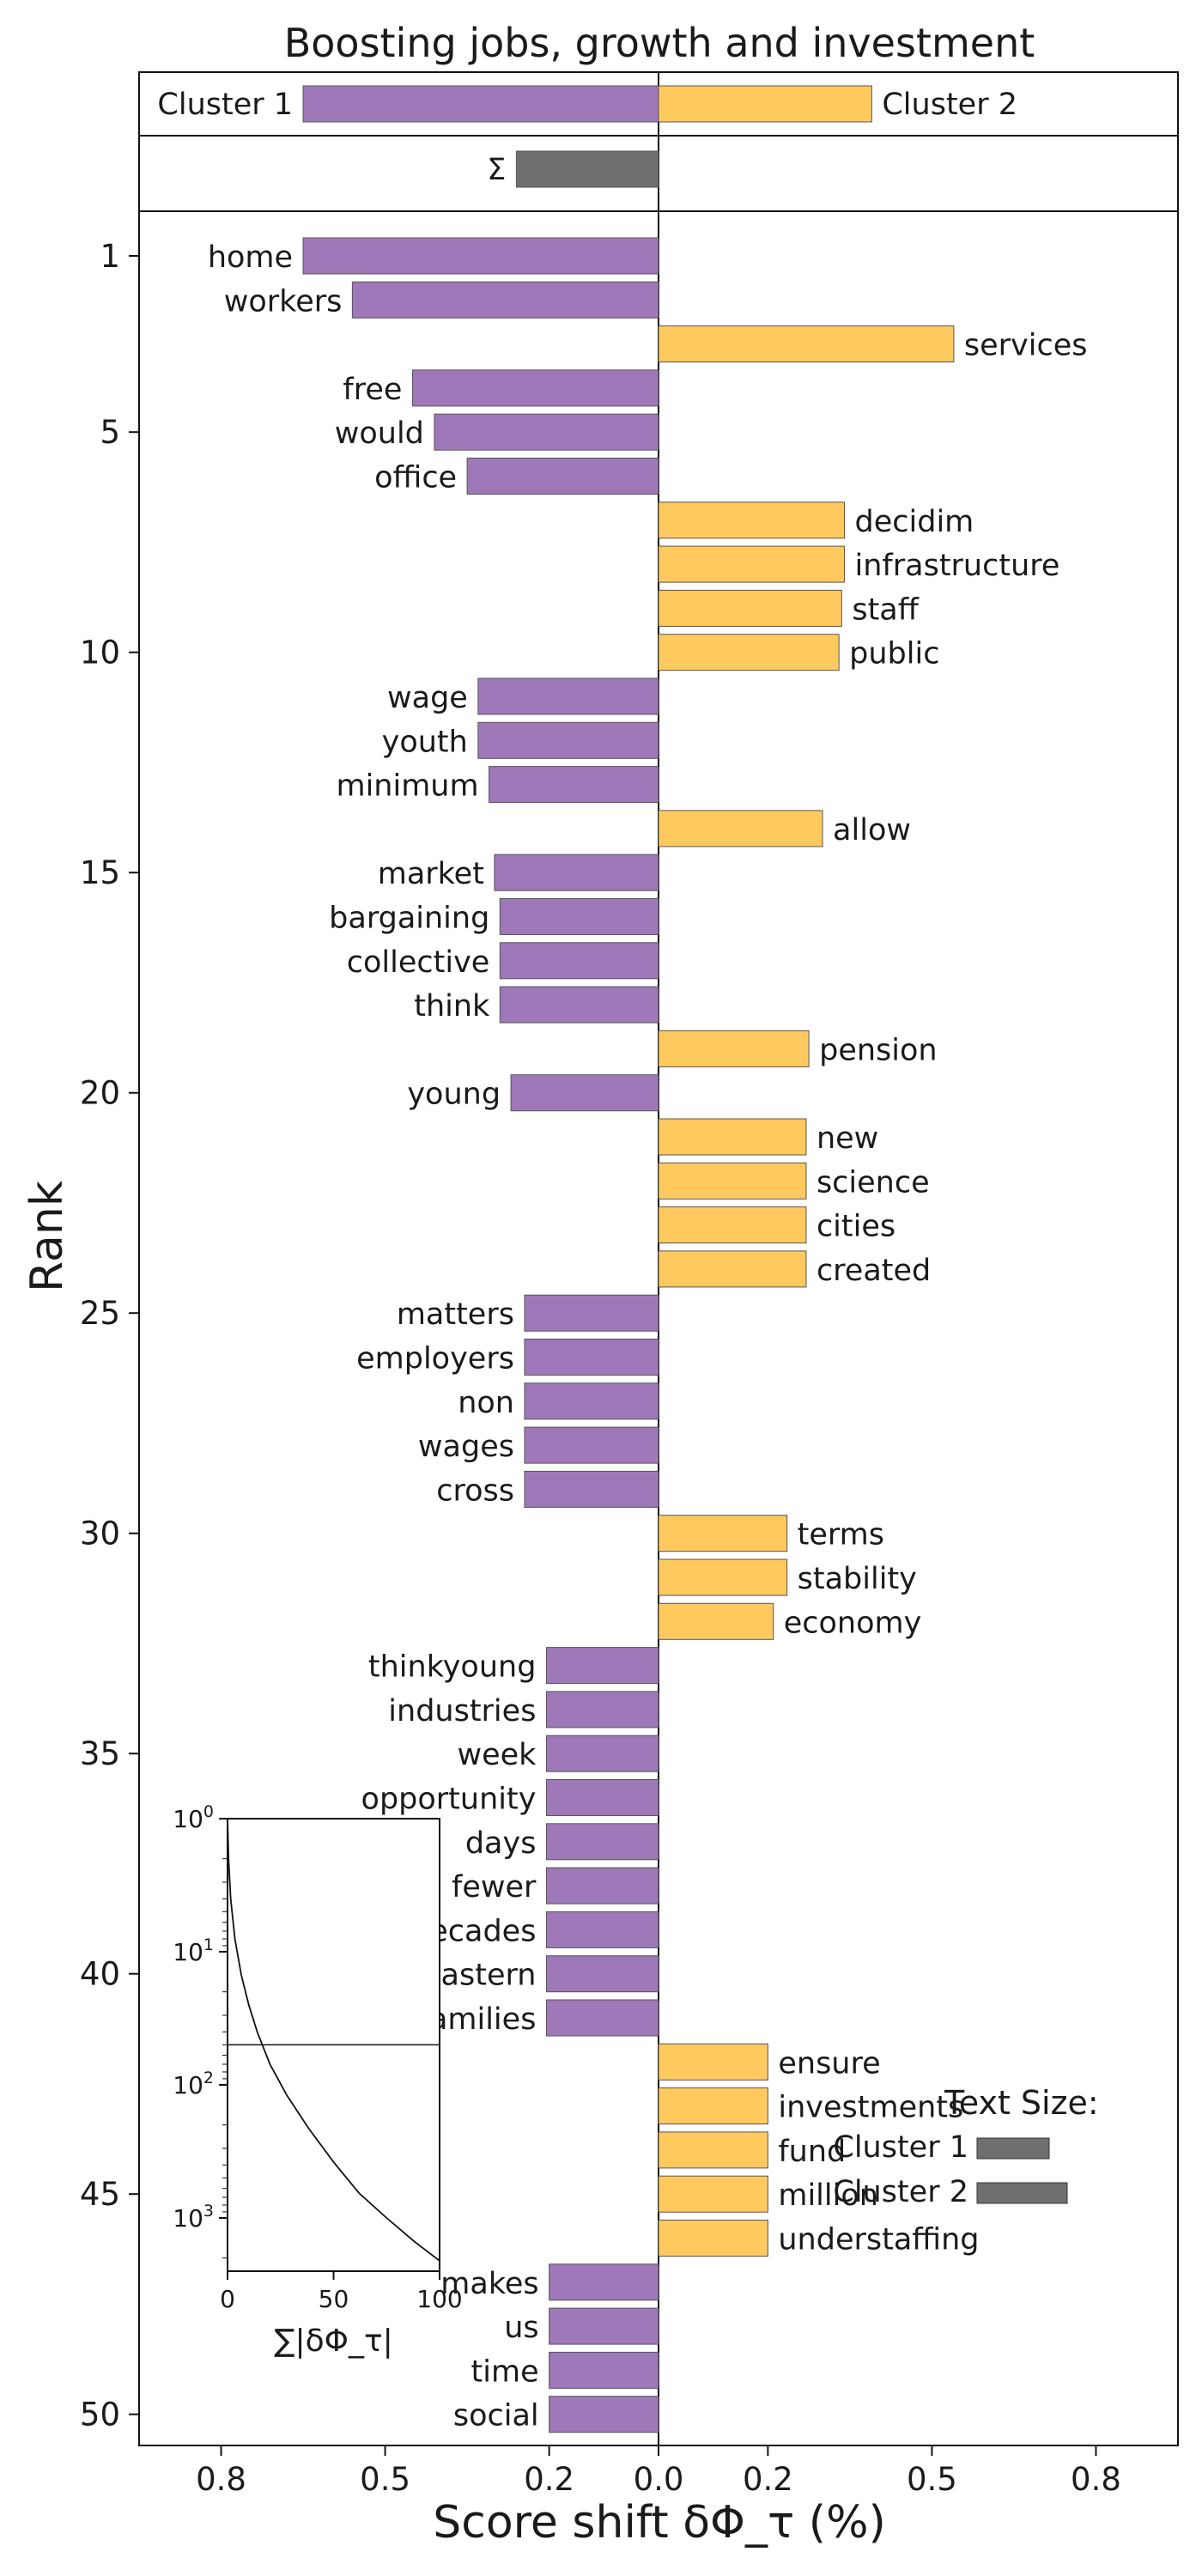  I want to click on word-label: us, so click(521, 2328).